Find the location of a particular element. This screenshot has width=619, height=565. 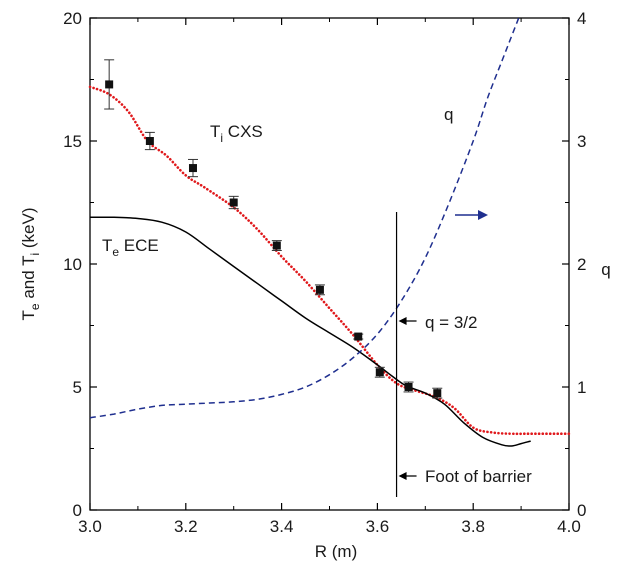

y-axis-title-tail: (keV) is located at coordinates (28, 230).